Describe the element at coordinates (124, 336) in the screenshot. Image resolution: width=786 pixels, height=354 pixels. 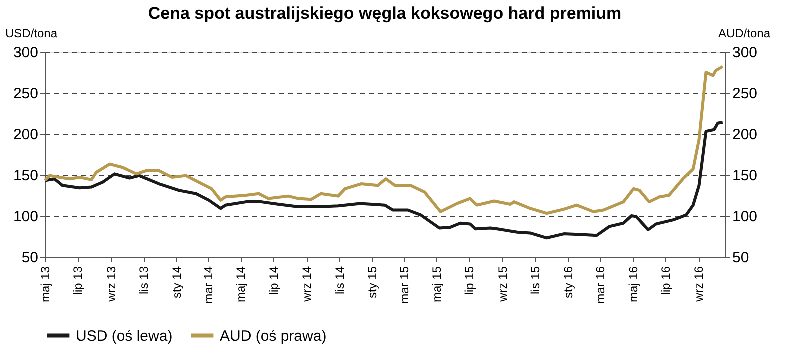
I see `legend-label: USD (oś lewa)` at that location.